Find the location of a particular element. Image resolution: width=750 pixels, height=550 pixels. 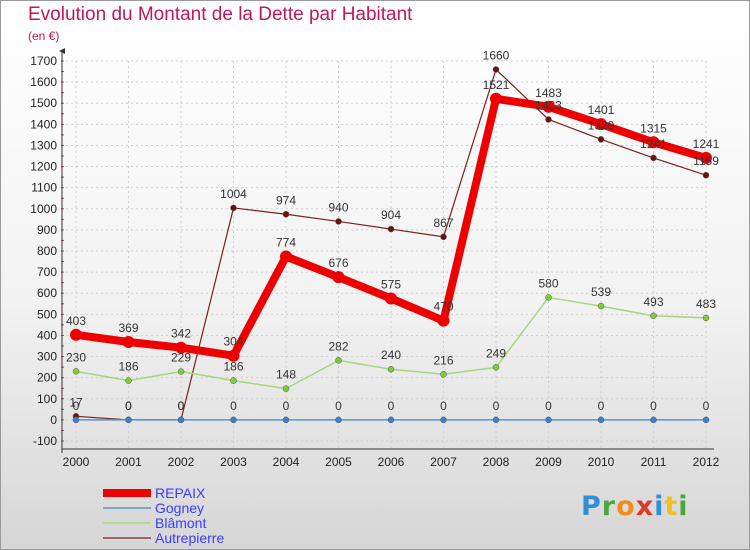

y-tick-label: -100 is located at coordinates (45, 441).